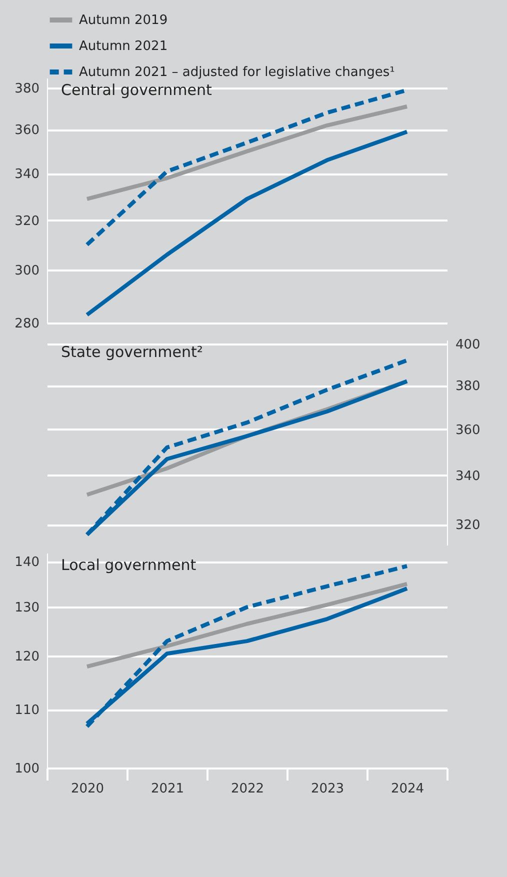  What do you see at coordinates (27, 769) in the screenshot?
I see `y-tick-label: 100` at bounding box center [27, 769].